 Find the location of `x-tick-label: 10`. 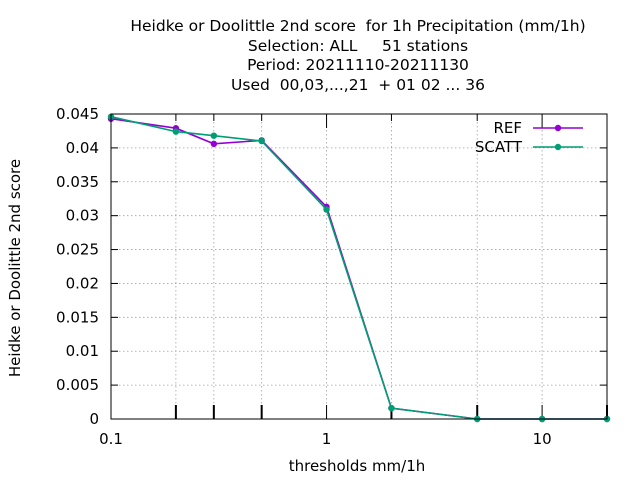

x-tick-label: 10 is located at coordinates (542, 439).